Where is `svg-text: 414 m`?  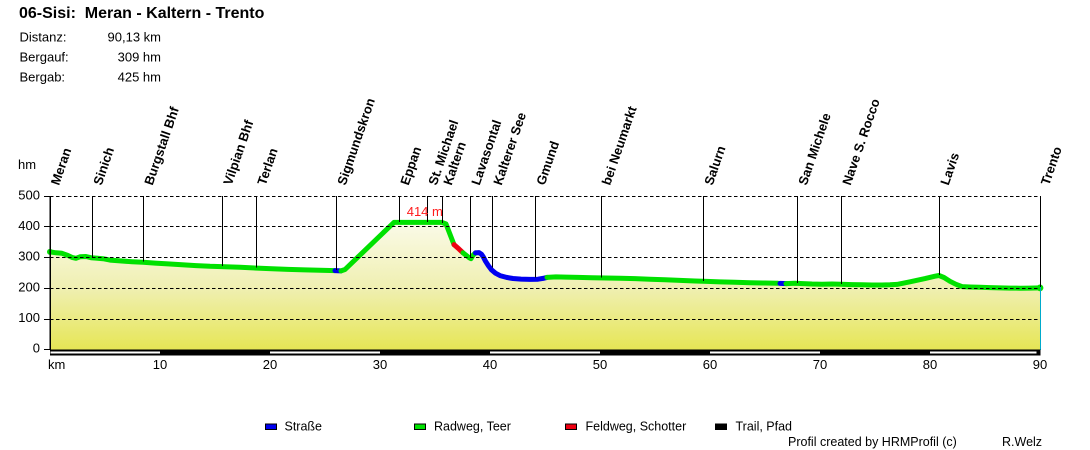 svg-text: 414 m is located at coordinates (425, 211).